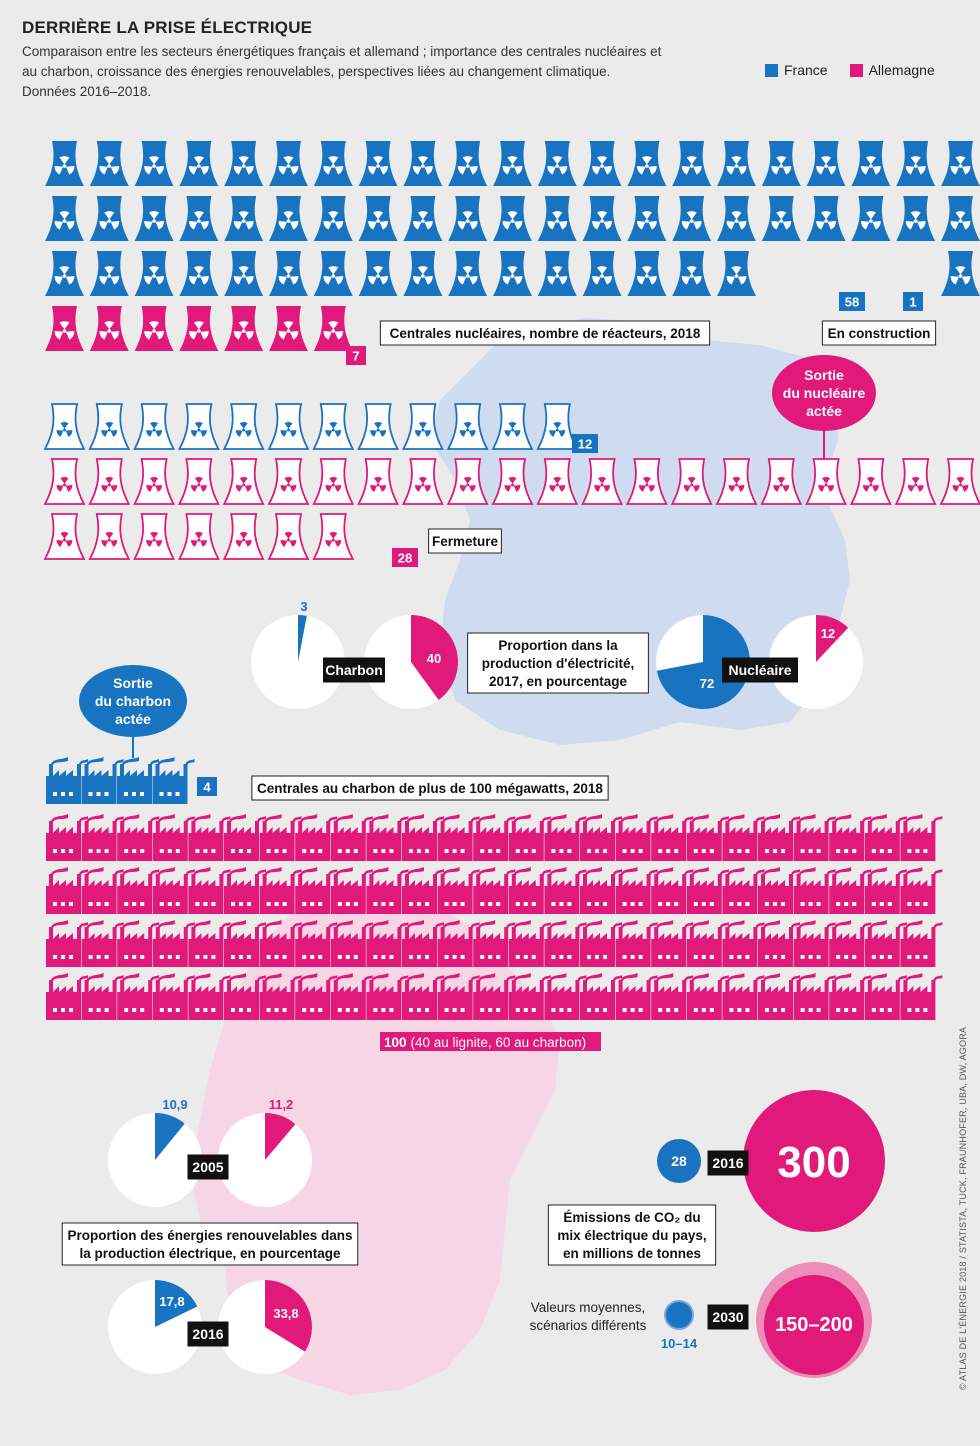 The width and height of the screenshot is (980, 1446). I want to click on value-co2-2030-germany: 150–200, so click(814, 1325).